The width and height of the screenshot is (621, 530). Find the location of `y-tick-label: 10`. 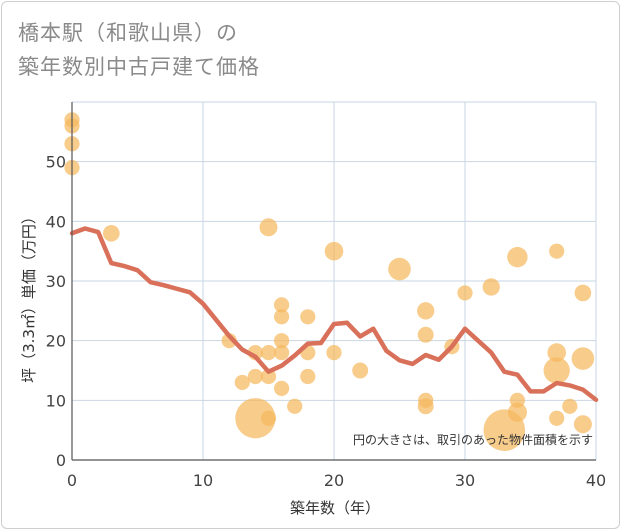

y-tick-label: 10 is located at coordinates (56, 400).